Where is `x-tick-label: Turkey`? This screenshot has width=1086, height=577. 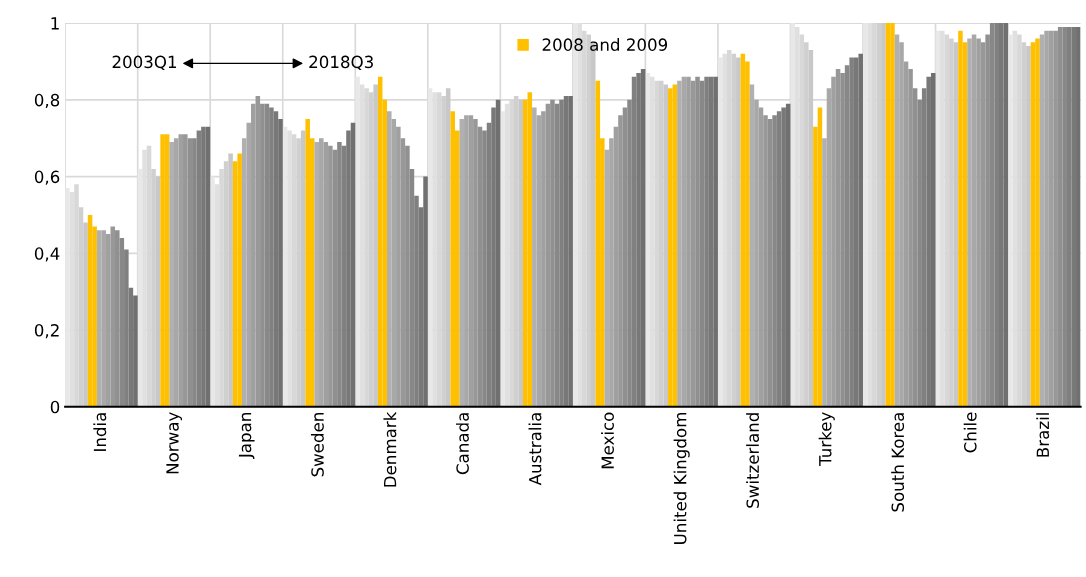 x-tick-label: Turkey is located at coordinates (826, 439).